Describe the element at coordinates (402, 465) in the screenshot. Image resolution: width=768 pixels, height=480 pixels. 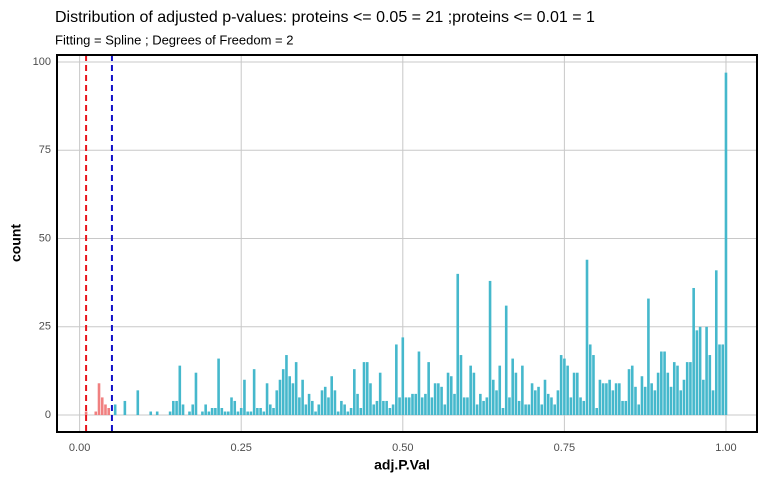
I see `x-axis-label: adj.P.Val` at that location.